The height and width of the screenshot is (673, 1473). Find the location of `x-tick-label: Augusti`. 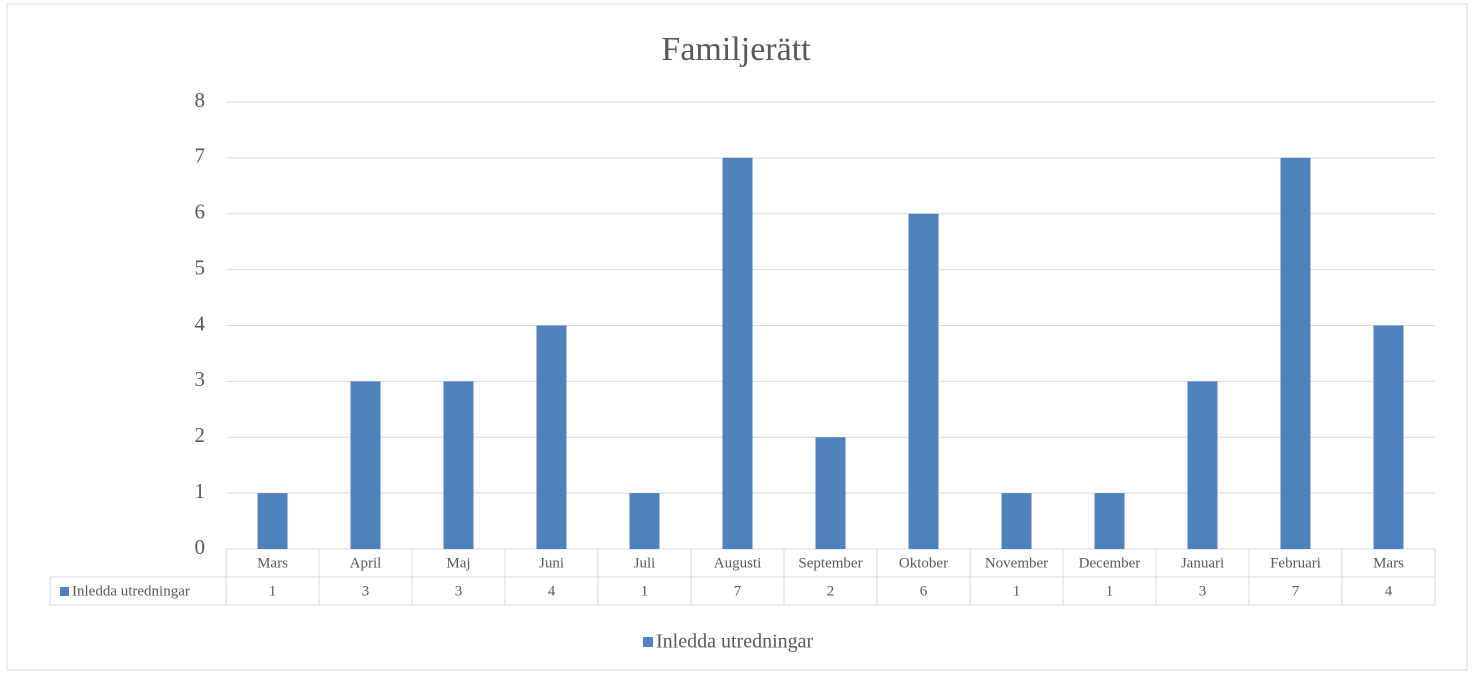

x-tick-label: Augusti is located at coordinates (738, 563).